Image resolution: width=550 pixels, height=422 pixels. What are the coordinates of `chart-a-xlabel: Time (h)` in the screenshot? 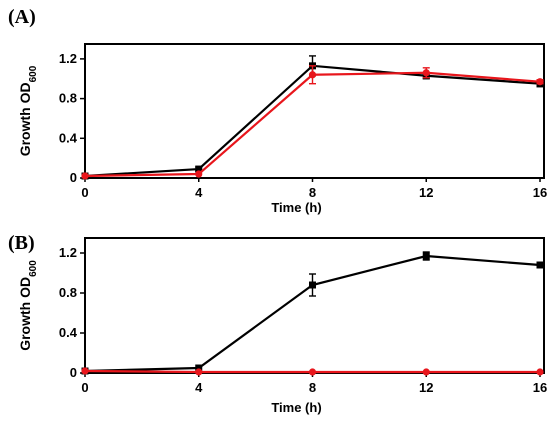 It's located at (296, 207).